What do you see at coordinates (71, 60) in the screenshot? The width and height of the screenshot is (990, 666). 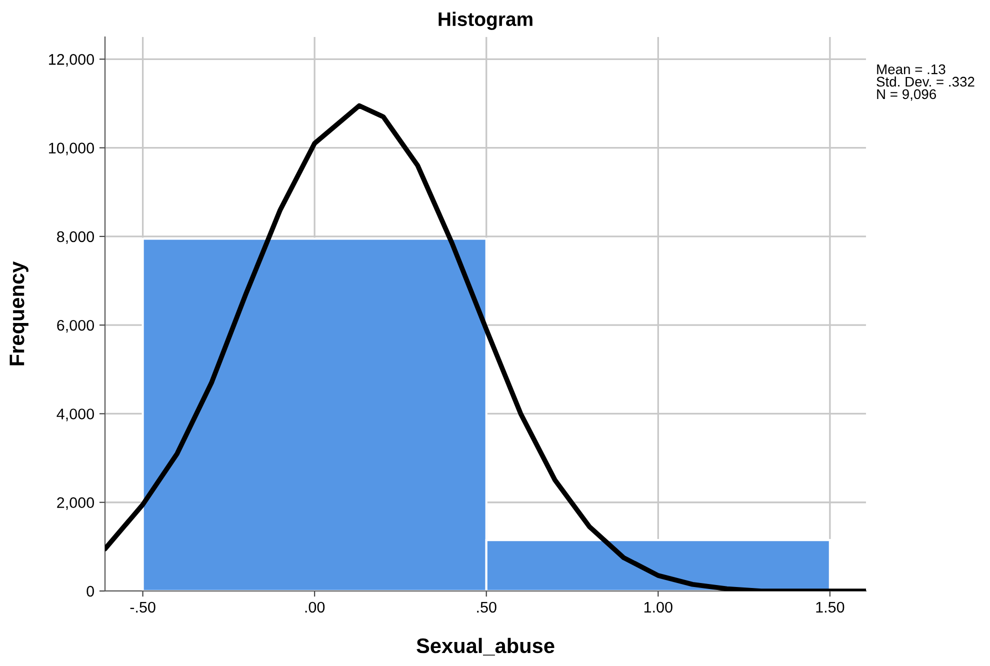 I see `y-tick-label: 12,000` at bounding box center [71, 60].